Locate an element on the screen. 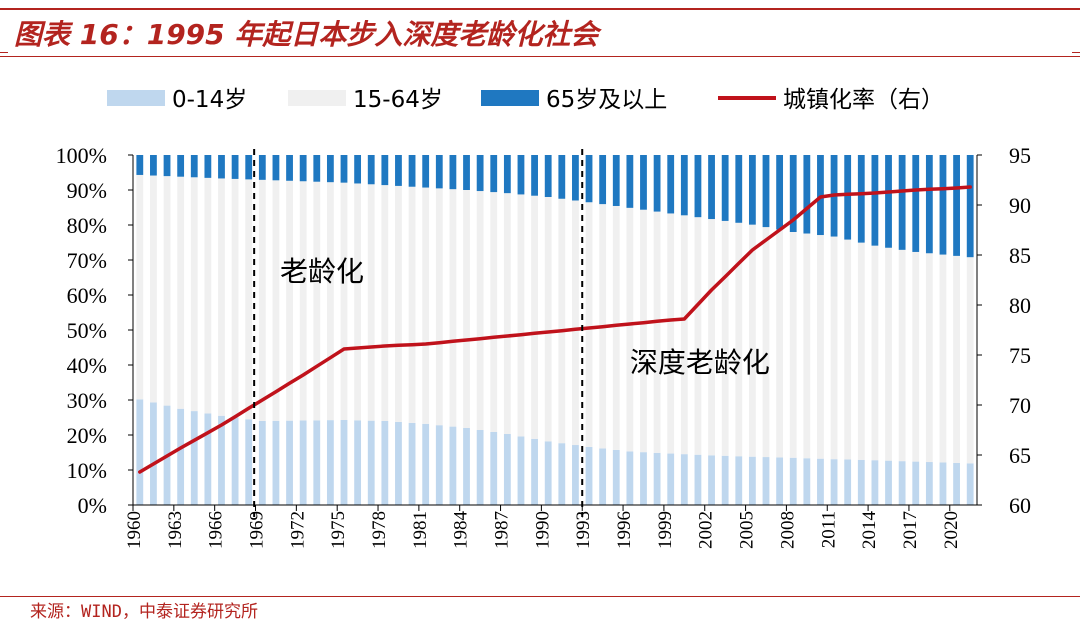  x-tick-label: 1987 is located at coordinates (502, 530).